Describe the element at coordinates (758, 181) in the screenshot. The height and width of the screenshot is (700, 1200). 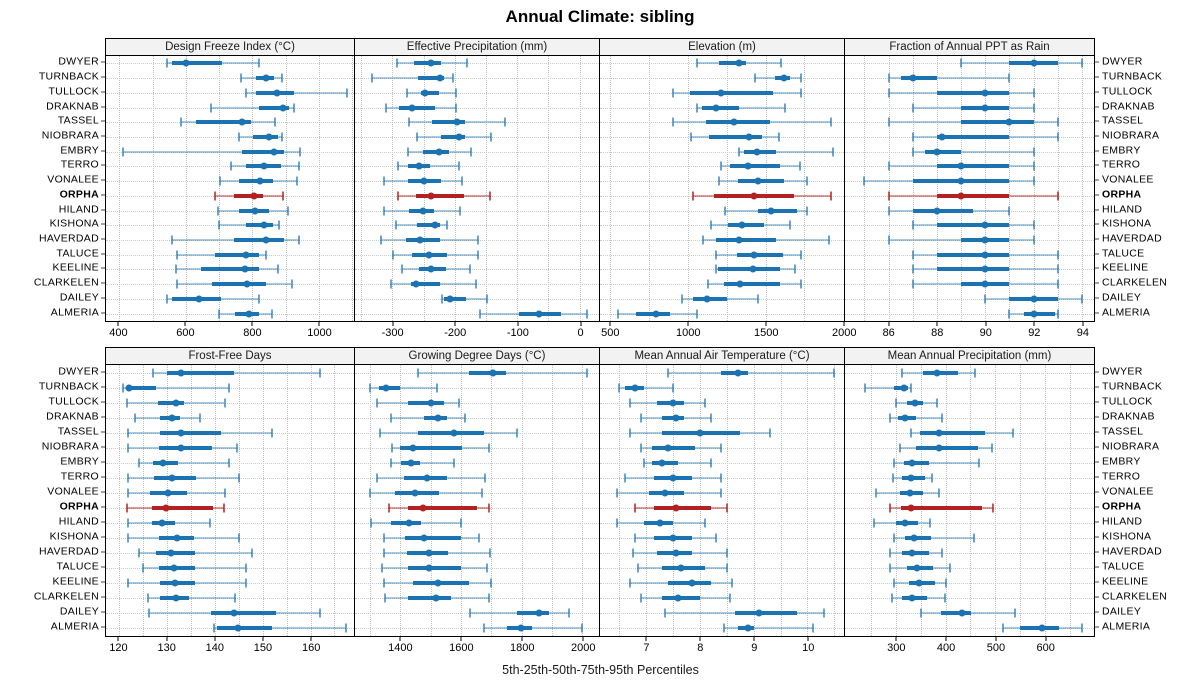
I see `median-dot-vonalee` at that location.